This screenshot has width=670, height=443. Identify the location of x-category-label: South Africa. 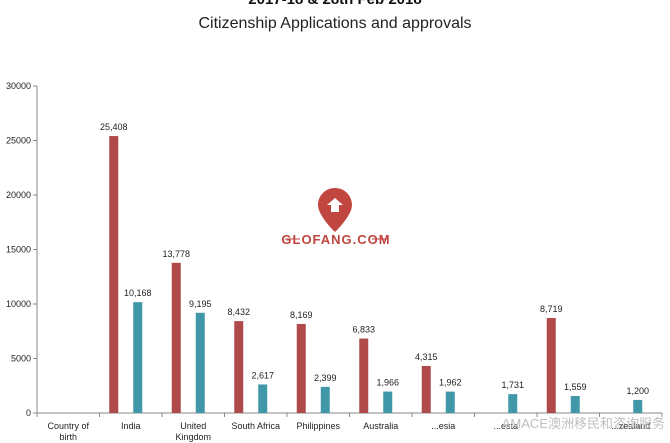
(255, 426).